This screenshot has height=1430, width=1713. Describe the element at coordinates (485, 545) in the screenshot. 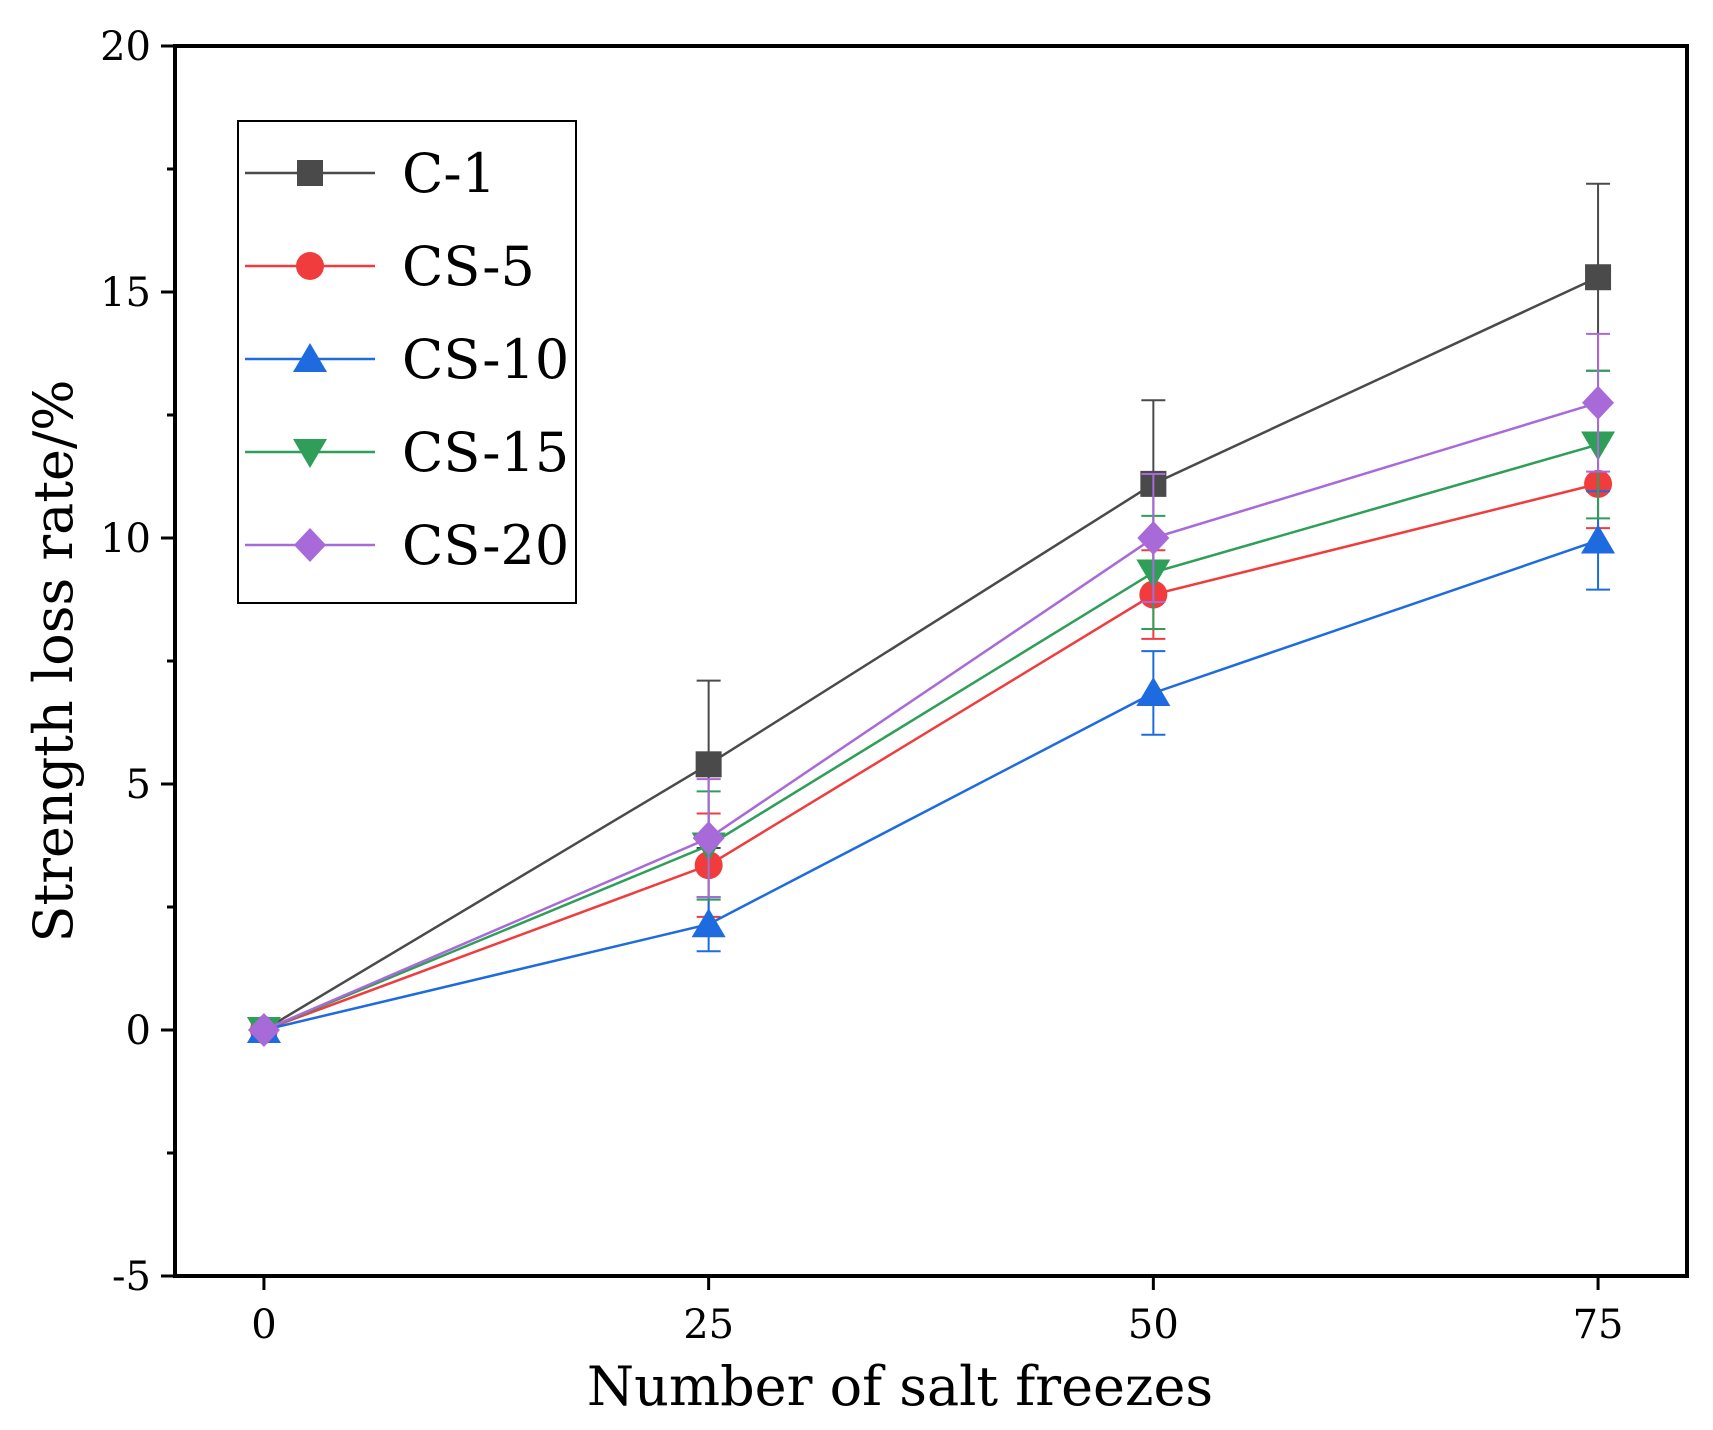

I see `legend-label: CS-20` at that location.